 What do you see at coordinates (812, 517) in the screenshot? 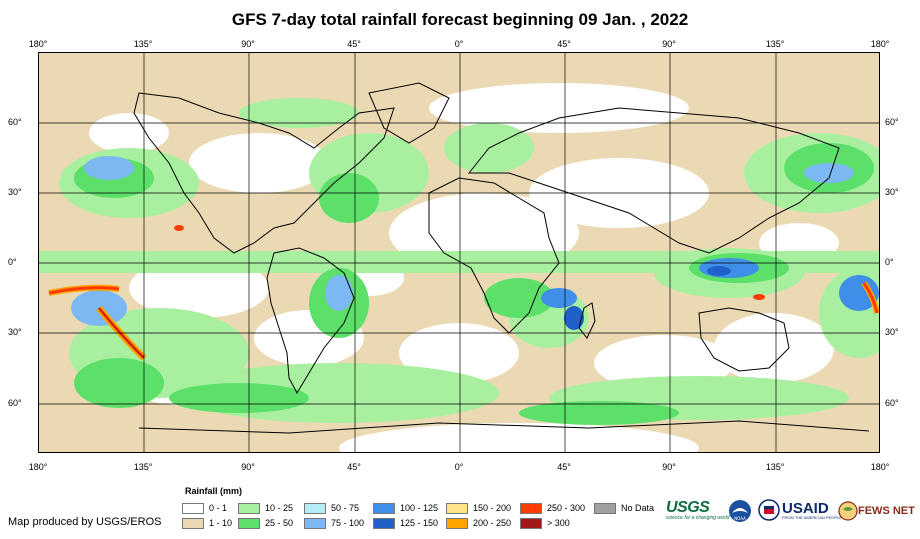
I see `usaid-tagline: FROM THE AMERICAN PEOPLE` at bounding box center [812, 517].